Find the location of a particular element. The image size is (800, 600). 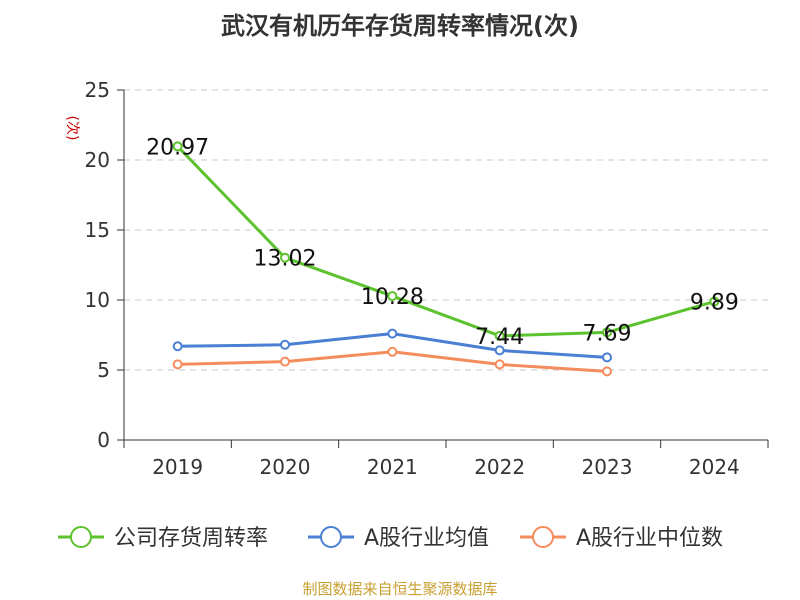

data-label-2023: 7.69 is located at coordinates (607, 333).